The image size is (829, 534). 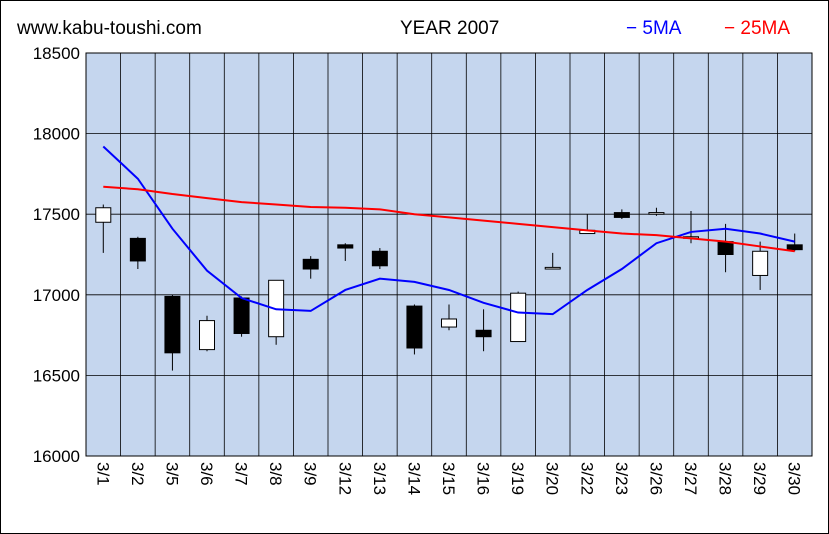 I want to click on x-tick-label: 3/9, so click(x=310, y=474).